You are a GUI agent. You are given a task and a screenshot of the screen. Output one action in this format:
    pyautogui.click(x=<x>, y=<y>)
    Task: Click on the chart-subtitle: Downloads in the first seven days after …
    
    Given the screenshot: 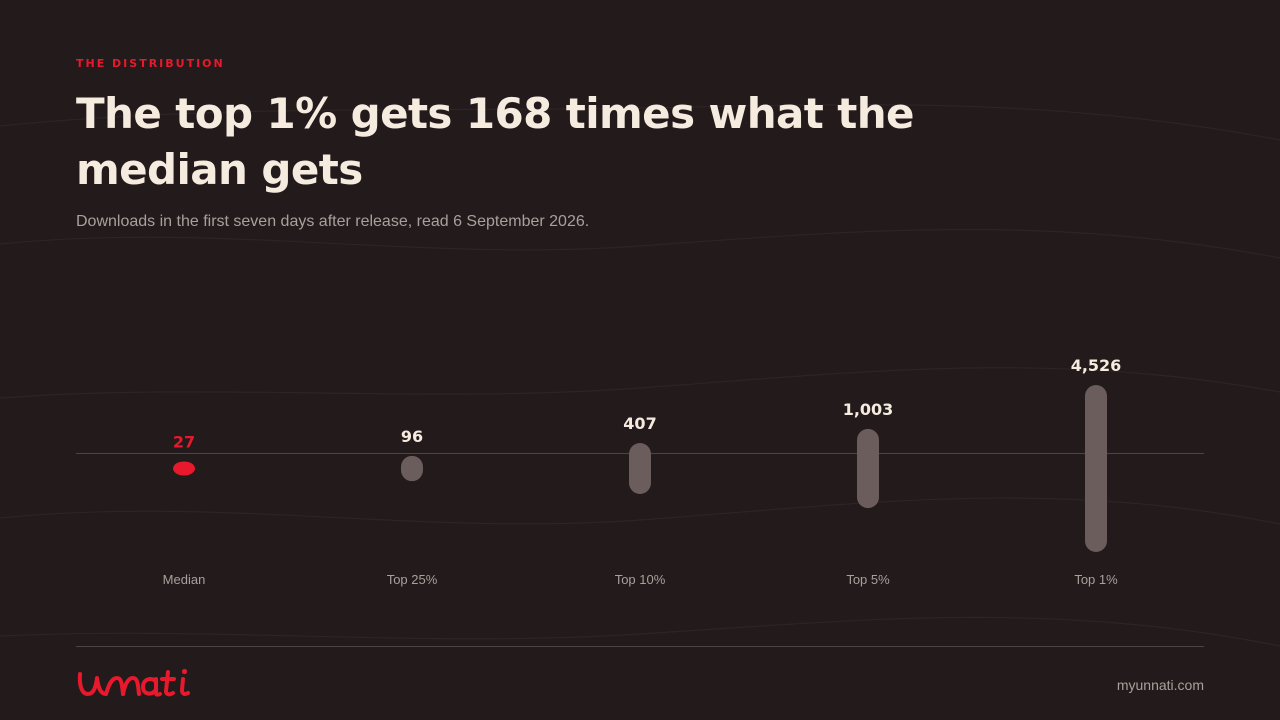 What is the action you would take?
    pyautogui.click(x=333, y=221)
    